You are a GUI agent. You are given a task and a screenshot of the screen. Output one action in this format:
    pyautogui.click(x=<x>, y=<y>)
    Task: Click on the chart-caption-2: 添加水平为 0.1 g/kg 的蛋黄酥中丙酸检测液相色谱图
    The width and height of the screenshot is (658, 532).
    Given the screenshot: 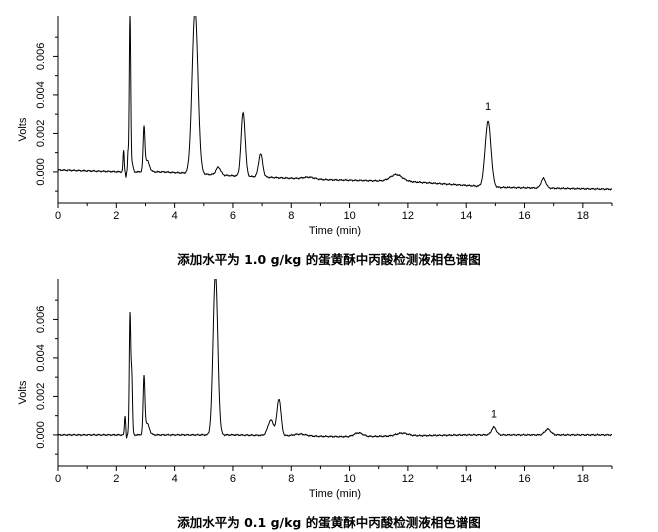 What is the action you would take?
    pyautogui.click(x=329, y=522)
    